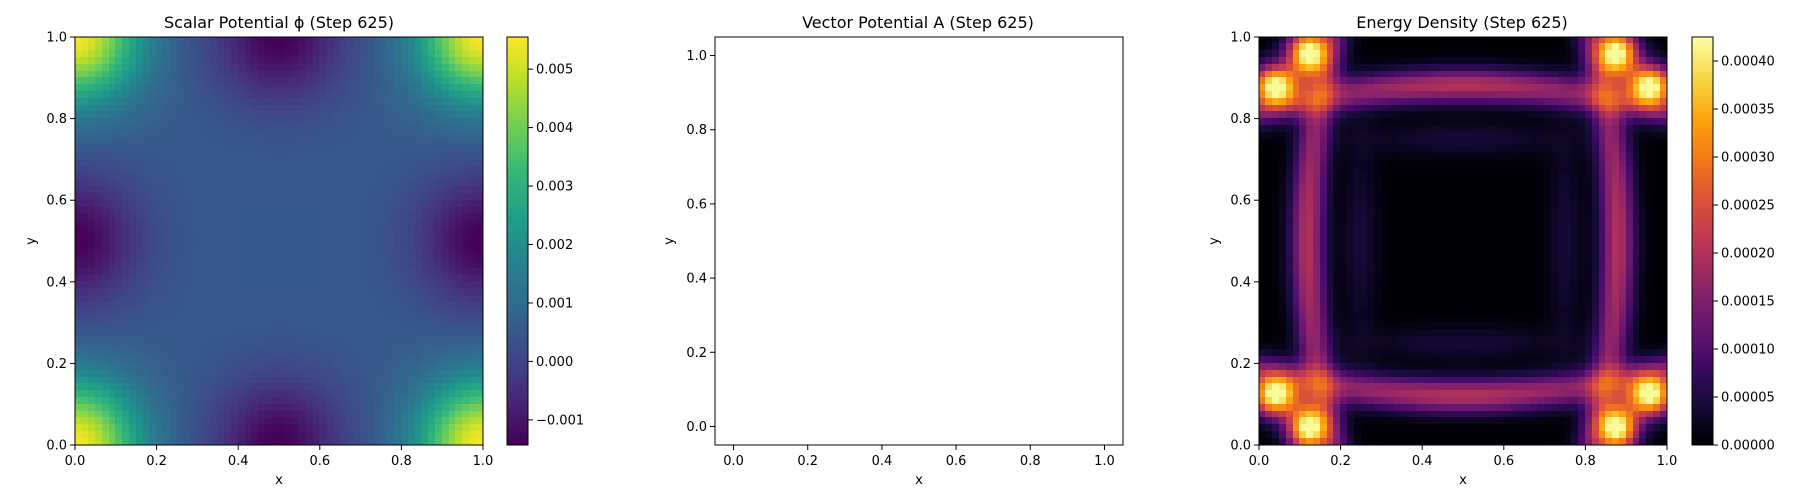  I want to click on energy-density-title: Energy Density (Step 625), so click(1462, 22).